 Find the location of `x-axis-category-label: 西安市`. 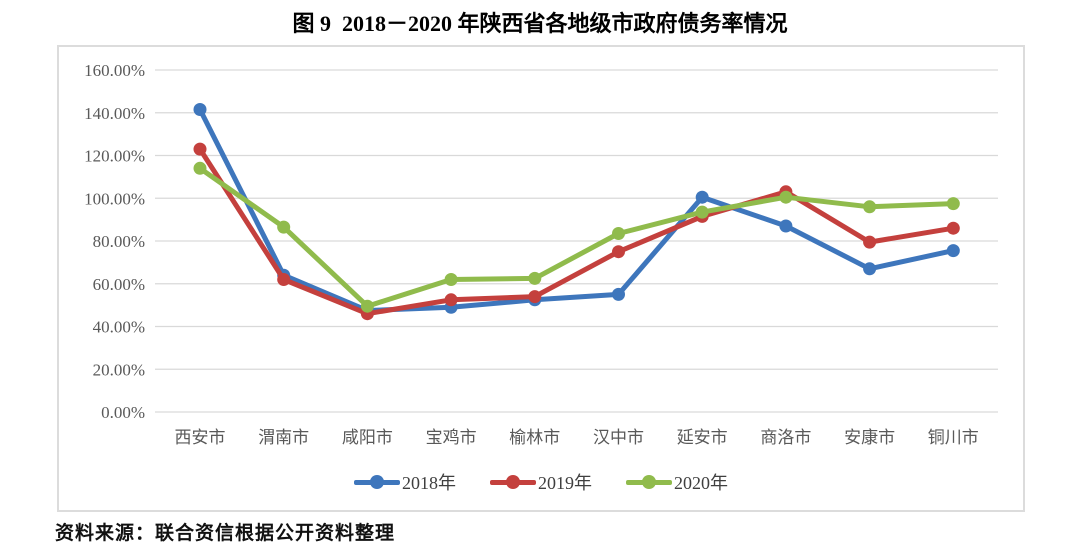

x-axis-category-label: 西安市 is located at coordinates (200, 437).